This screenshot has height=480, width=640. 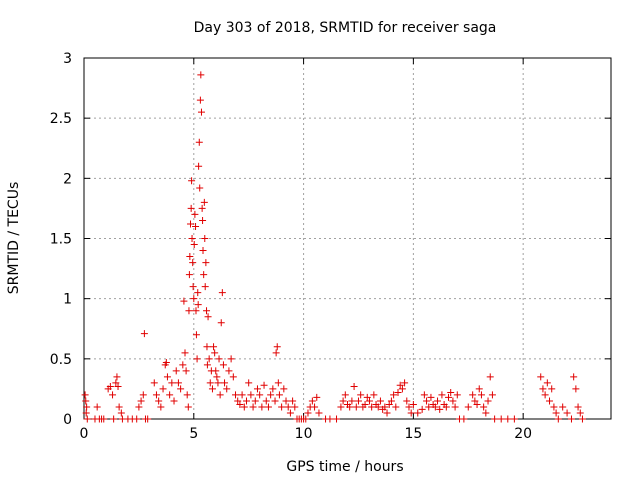 What do you see at coordinates (61, 360) in the screenshot?
I see `y-tick-label: 0.5` at bounding box center [61, 360].